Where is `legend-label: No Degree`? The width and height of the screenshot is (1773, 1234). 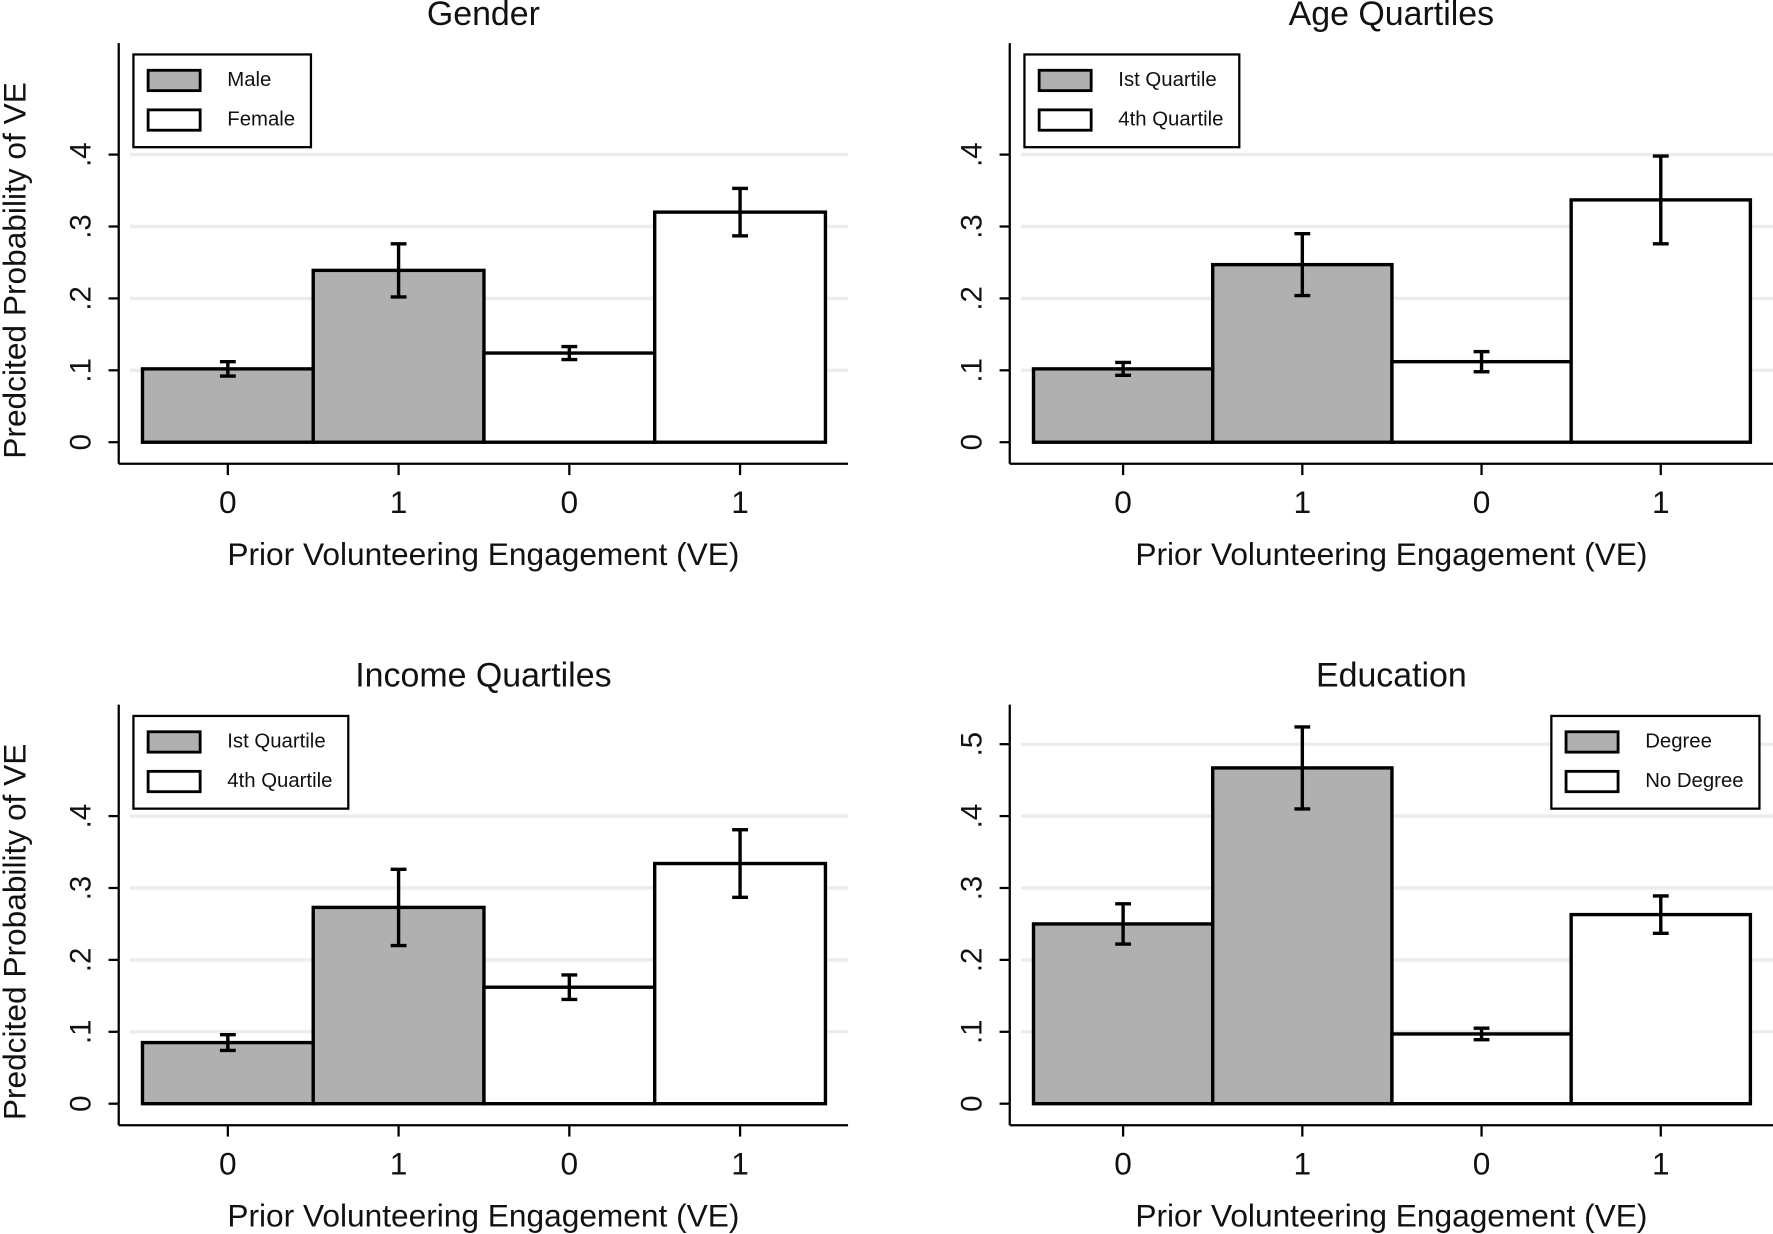
legend-label: No Degree is located at coordinates (1694, 781).